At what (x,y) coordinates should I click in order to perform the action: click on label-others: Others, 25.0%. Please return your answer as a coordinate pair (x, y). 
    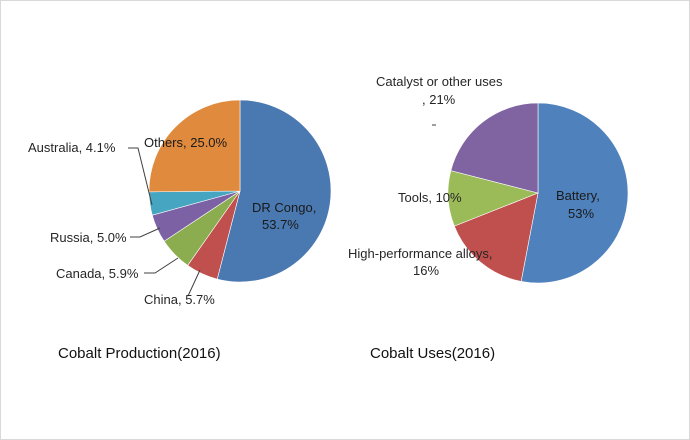
    Looking at the image, I should click on (186, 142).